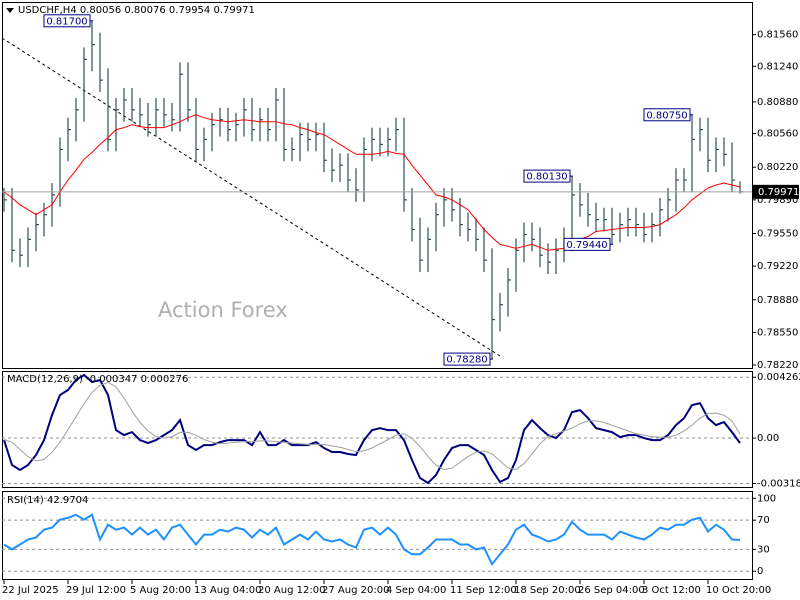 This screenshot has height=600, width=800. I want to click on y-tick-label: 0.78880, so click(777, 300).